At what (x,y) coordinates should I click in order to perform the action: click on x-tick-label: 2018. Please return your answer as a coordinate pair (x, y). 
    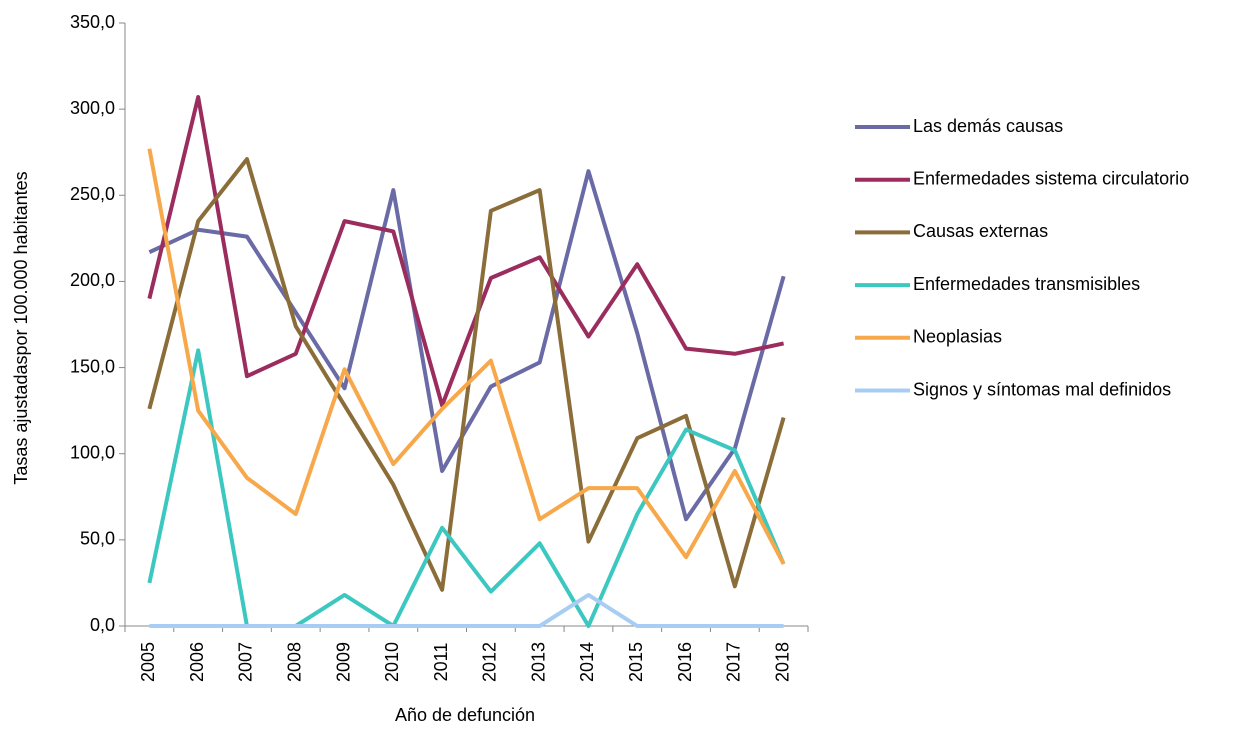
    Looking at the image, I should click on (782, 662).